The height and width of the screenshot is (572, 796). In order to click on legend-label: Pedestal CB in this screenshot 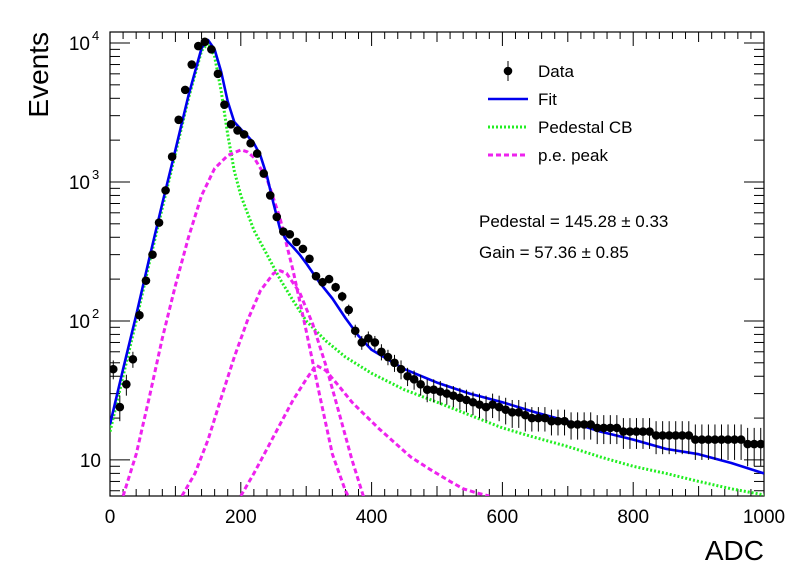, I will do `click(585, 127)`.